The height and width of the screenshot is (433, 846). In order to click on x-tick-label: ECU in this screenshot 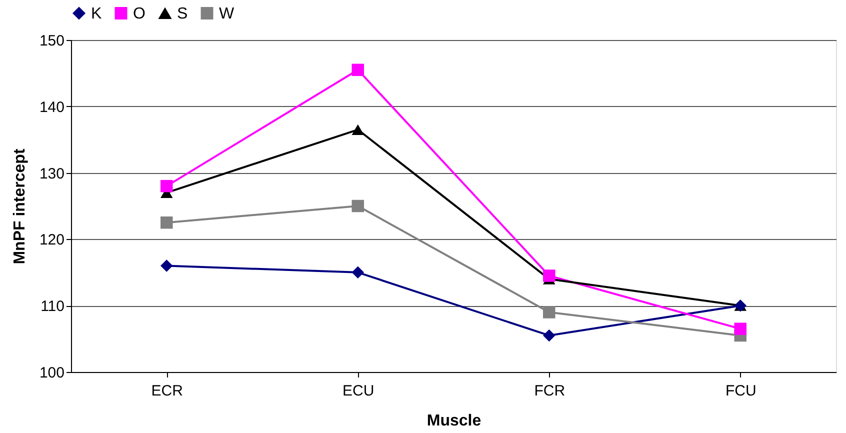, I will do `click(358, 391)`.